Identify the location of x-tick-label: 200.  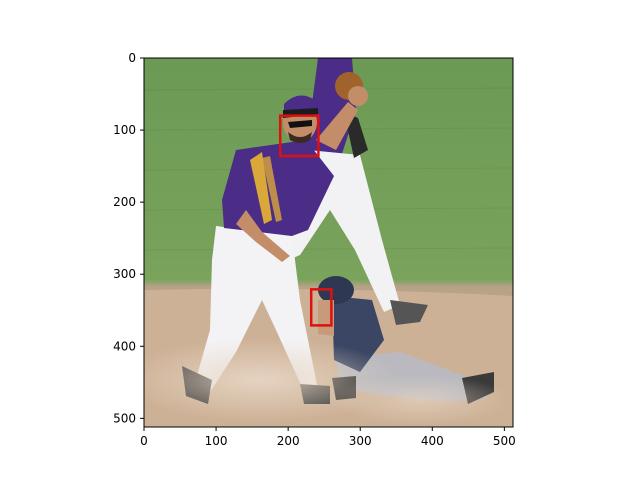
(288, 441).